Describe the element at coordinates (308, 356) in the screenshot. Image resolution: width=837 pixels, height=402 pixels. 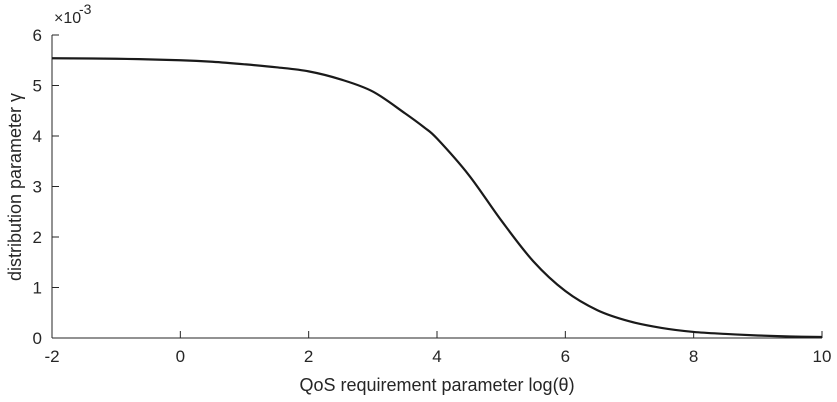
I see `x-tick-label: 2` at that location.